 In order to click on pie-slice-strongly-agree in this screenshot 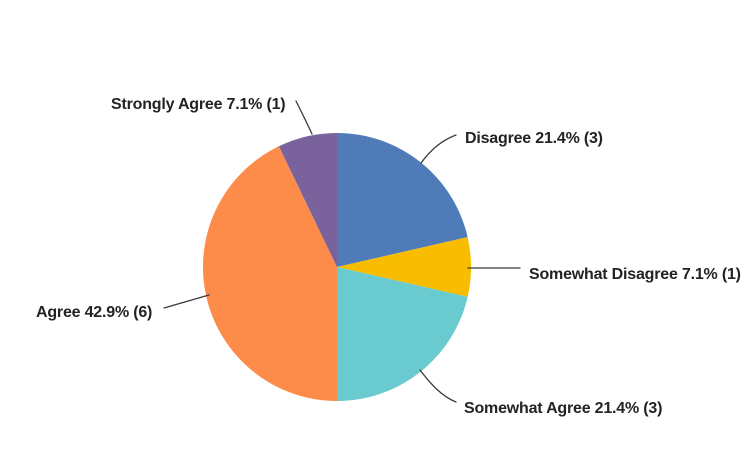, I will do `click(307, 200)`.